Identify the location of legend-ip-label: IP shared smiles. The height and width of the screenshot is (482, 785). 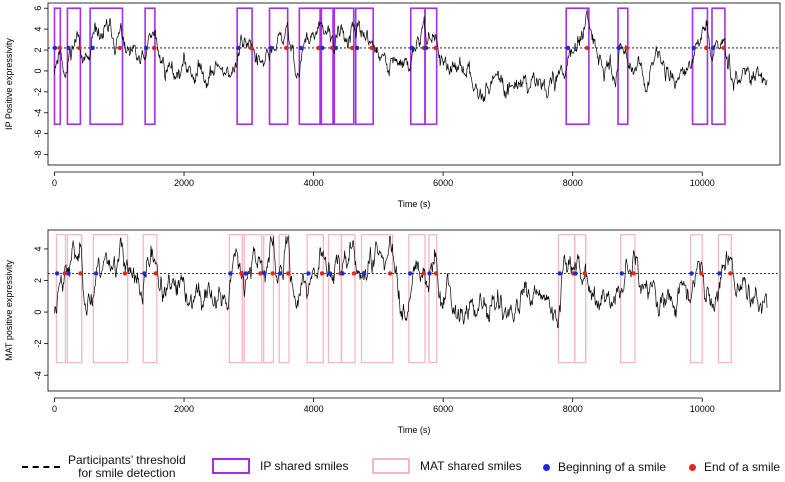
(304, 466).